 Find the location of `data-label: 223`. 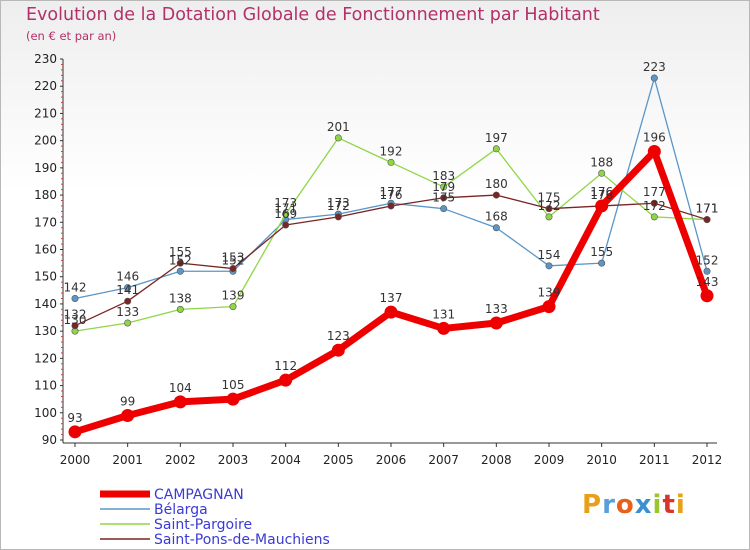

data-label: 223 is located at coordinates (654, 67).